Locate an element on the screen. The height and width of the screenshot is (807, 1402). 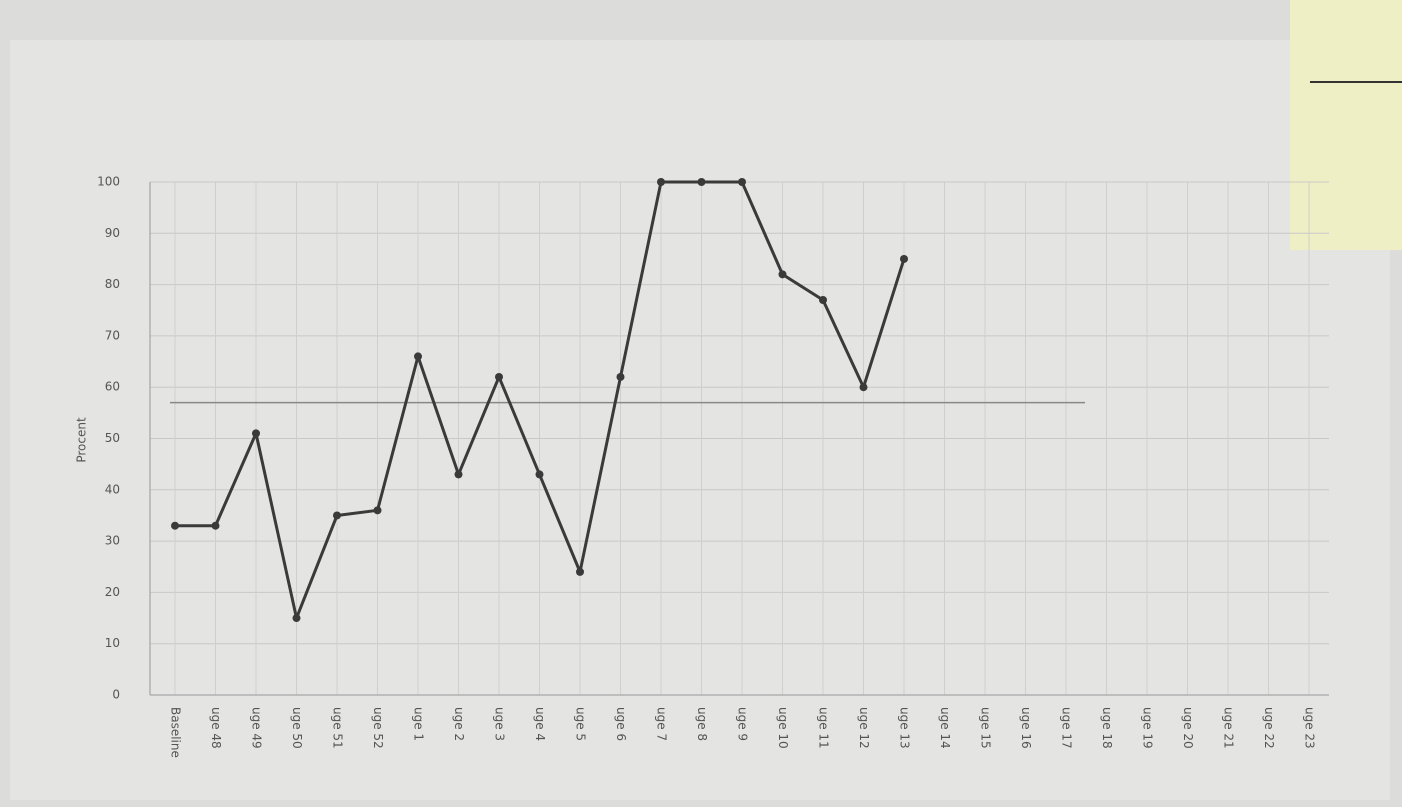
x-tick-label: uge 10 is located at coordinates (783, 728).